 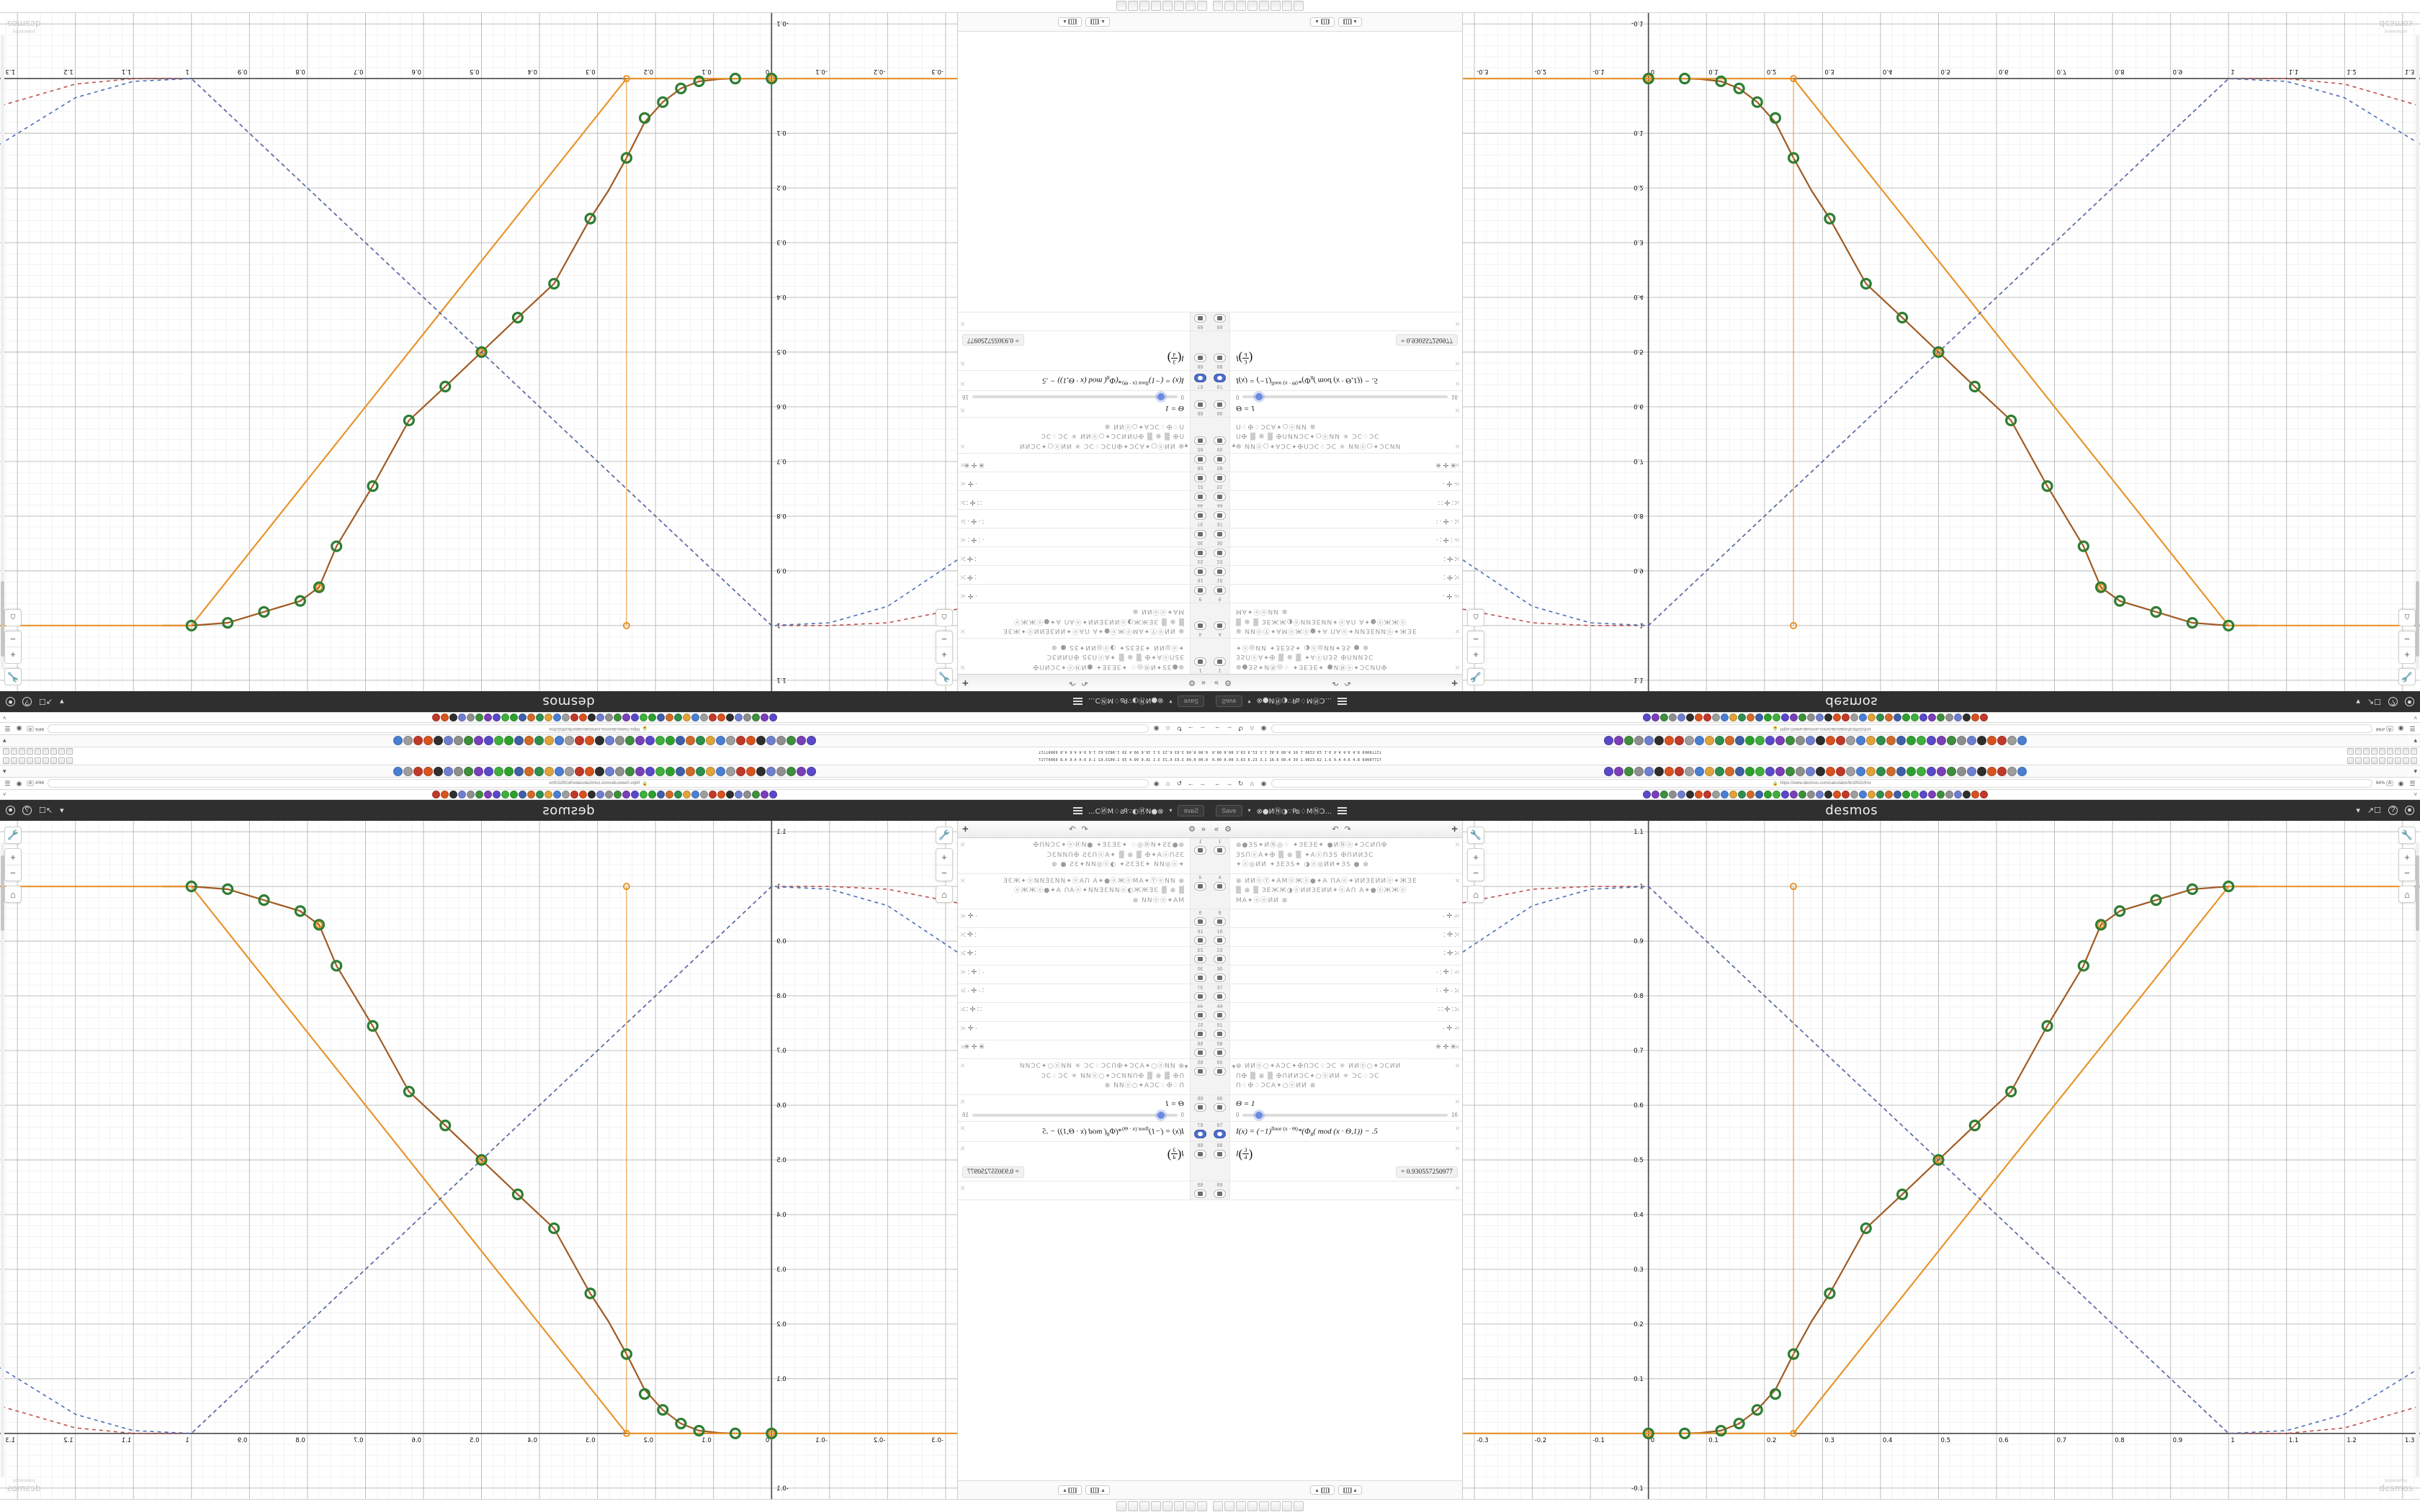 What do you see at coordinates (1077, 810) in the screenshot?
I see `hamburger-menu-icon` at bounding box center [1077, 810].